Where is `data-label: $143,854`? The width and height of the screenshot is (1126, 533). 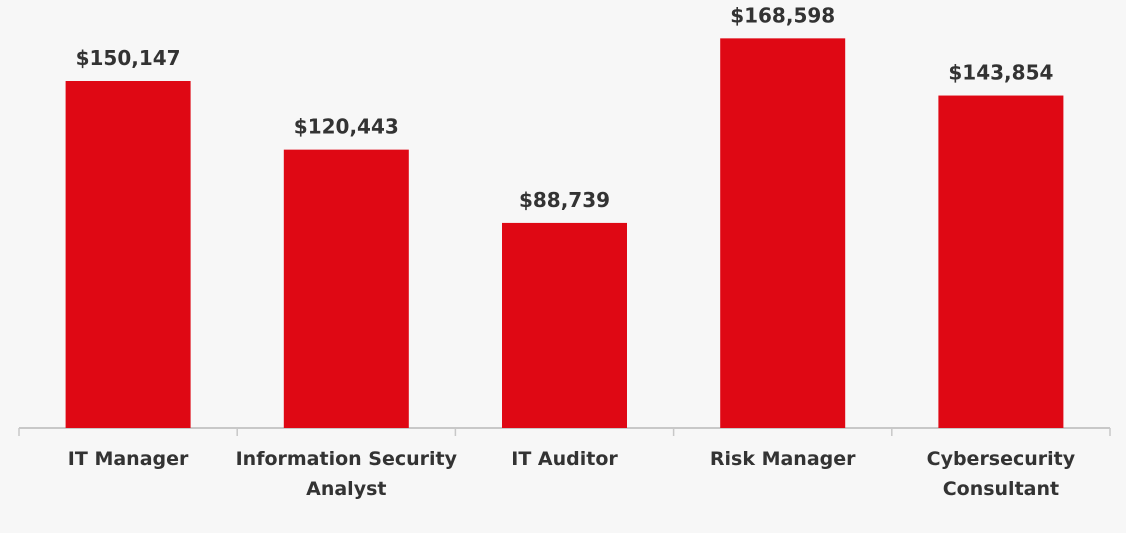 data-label: $143,854 is located at coordinates (1000, 73).